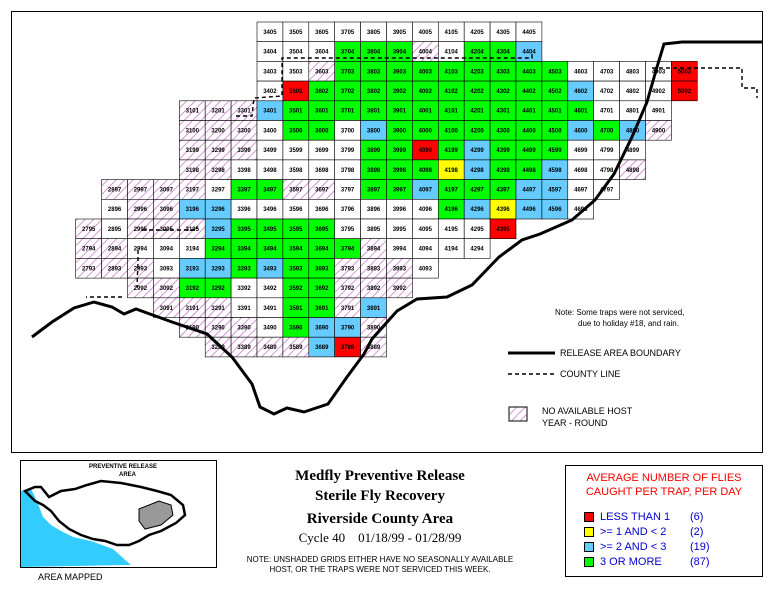 This screenshot has height=595, width=773. I want to click on grid-cell-label: 3899, so click(374, 151).